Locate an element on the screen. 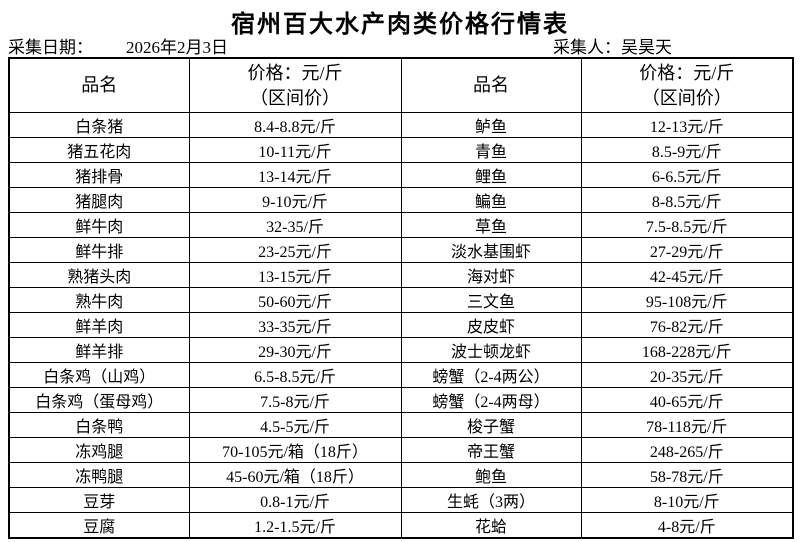  product-name-cell: 螃蟹（2-4两公） is located at coordinates (491, 375).